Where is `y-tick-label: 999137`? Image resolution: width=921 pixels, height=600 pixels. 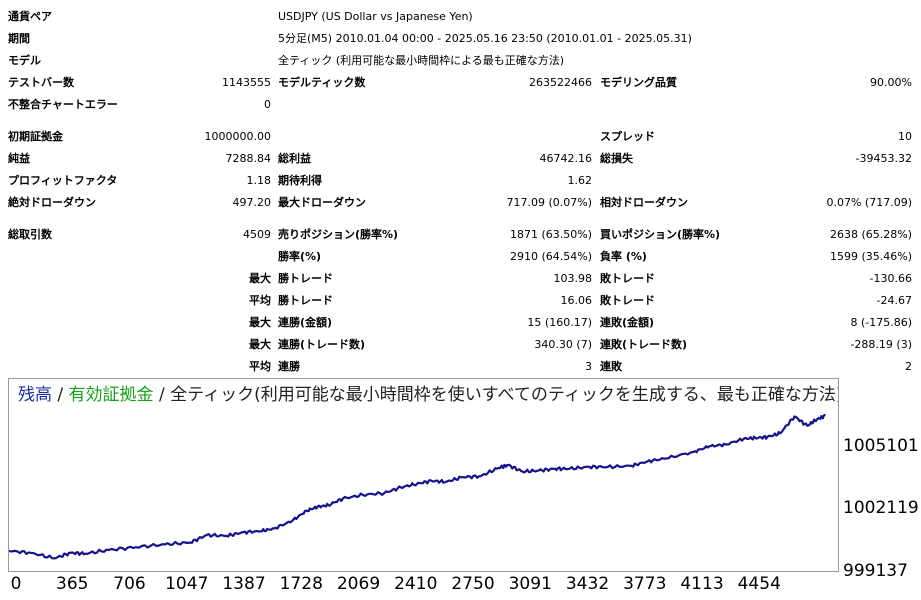 y-tick-label: 999137 is located at coordinates (875, 571).